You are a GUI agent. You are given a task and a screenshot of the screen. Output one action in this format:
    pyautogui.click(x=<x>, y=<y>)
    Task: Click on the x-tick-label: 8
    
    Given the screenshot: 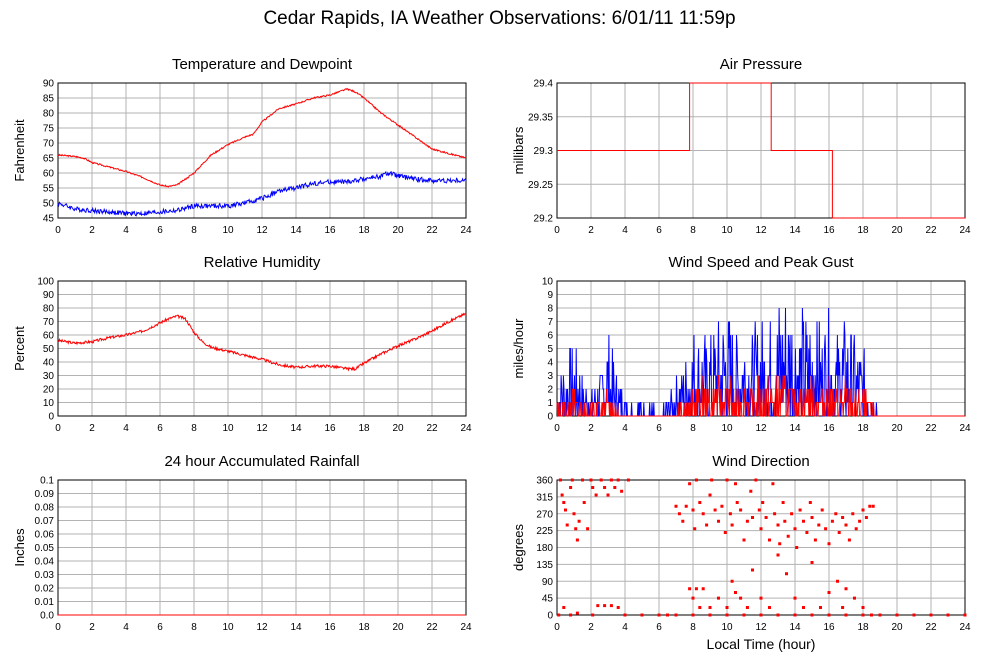 What is the action you would take?
    pyautogui.click(x=194, y=428)
    